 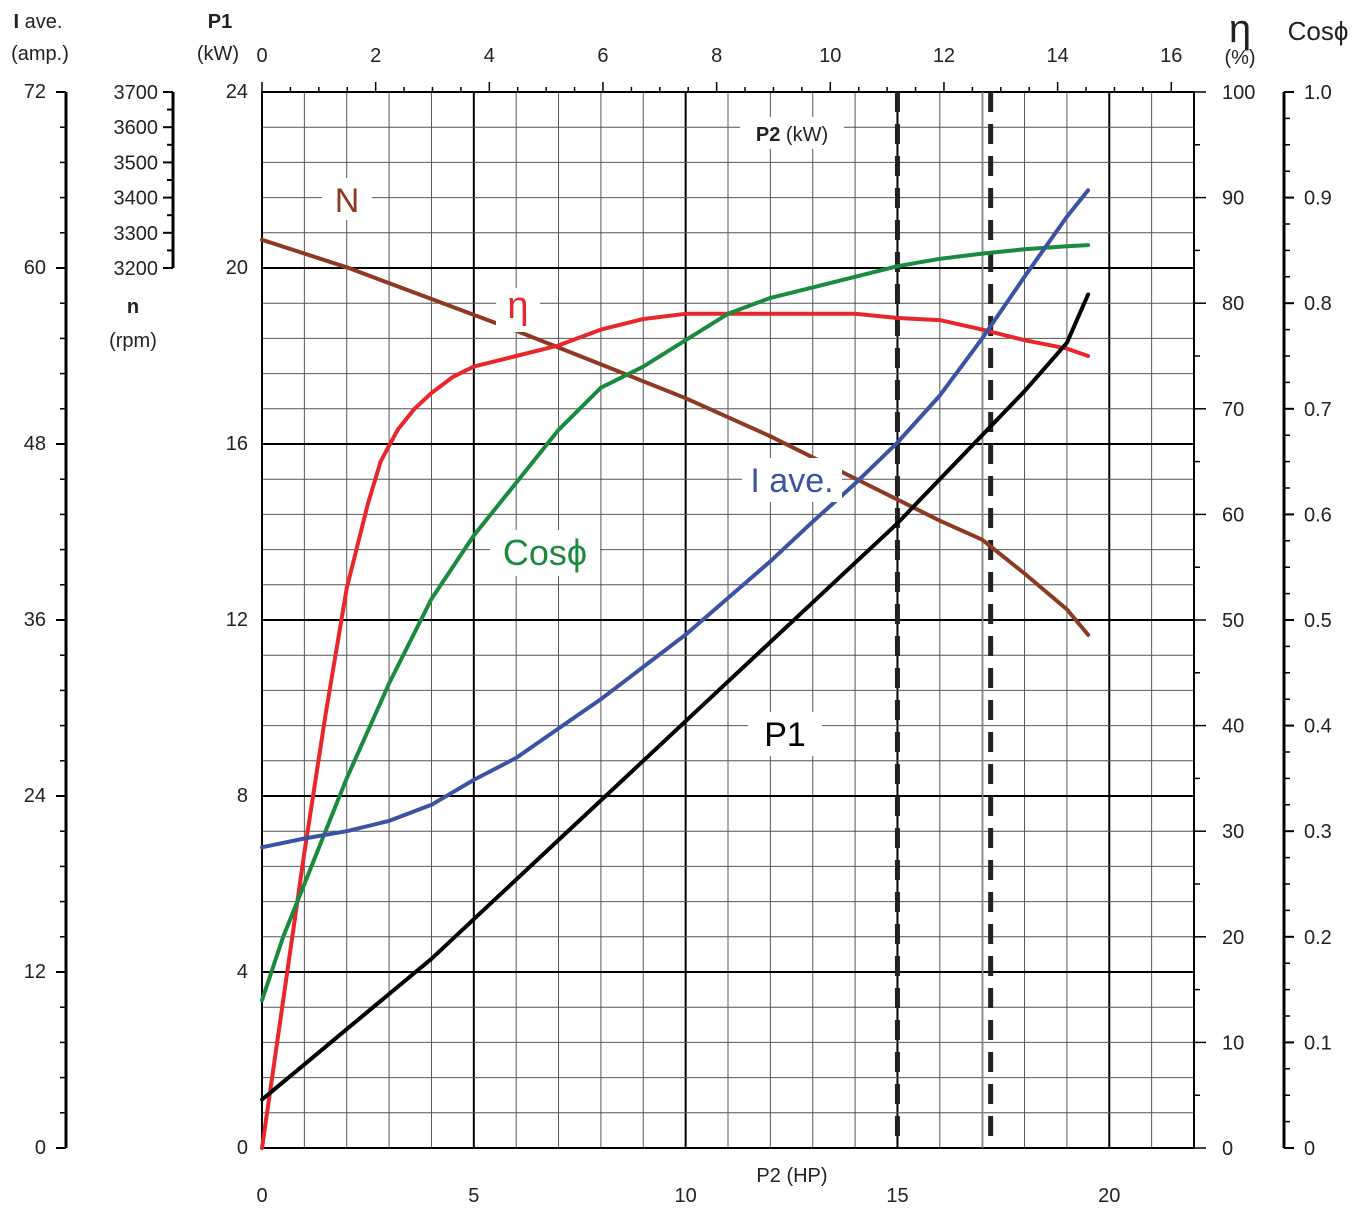 I want to click on p2-hp-axis-title: P2 (HP), so click(x=792, y=1174).